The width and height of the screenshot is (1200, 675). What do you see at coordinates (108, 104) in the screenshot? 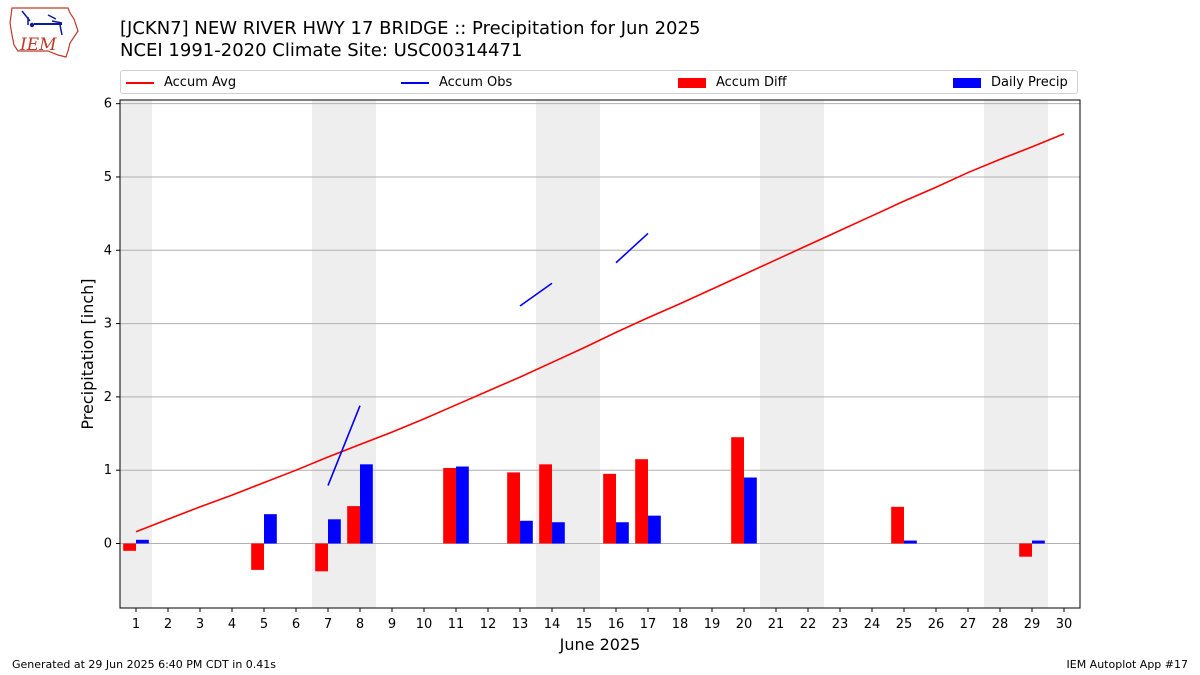
I see `y-tick-label-6: 6` at bounding box center [108, 104].